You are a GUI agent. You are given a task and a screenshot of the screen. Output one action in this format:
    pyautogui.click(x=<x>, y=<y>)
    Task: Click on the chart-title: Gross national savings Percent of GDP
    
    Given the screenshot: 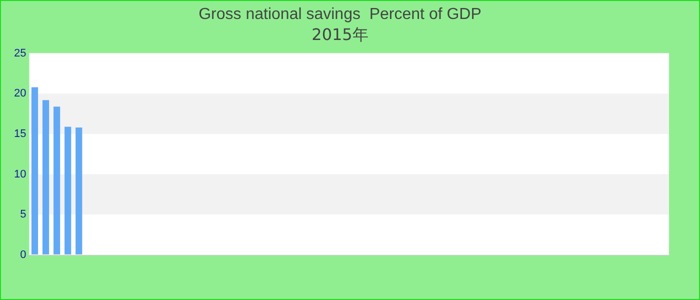 What is the action you would take?
    pyautogui.click(x=340, y=15)
    